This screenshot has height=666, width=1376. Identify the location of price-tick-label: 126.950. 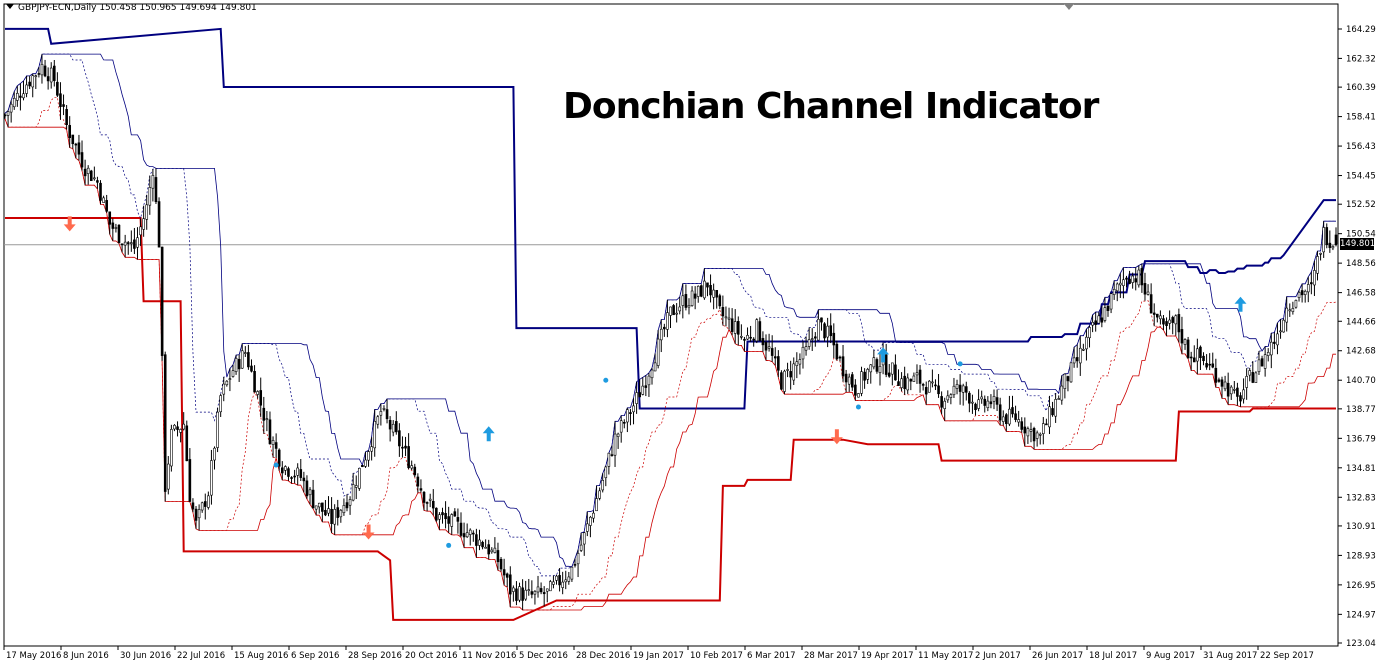
(1361, 586).